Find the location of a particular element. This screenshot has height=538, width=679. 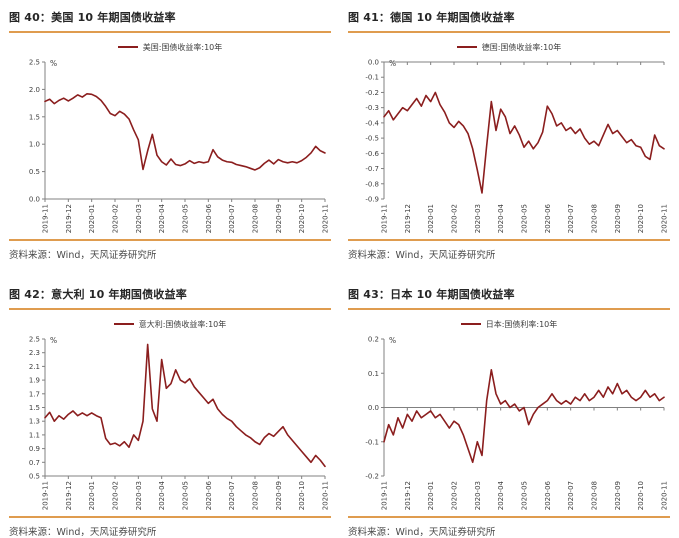

figure-title: 图 40：美国 10 年期国债收益率 is located at coordinates (170, 19).